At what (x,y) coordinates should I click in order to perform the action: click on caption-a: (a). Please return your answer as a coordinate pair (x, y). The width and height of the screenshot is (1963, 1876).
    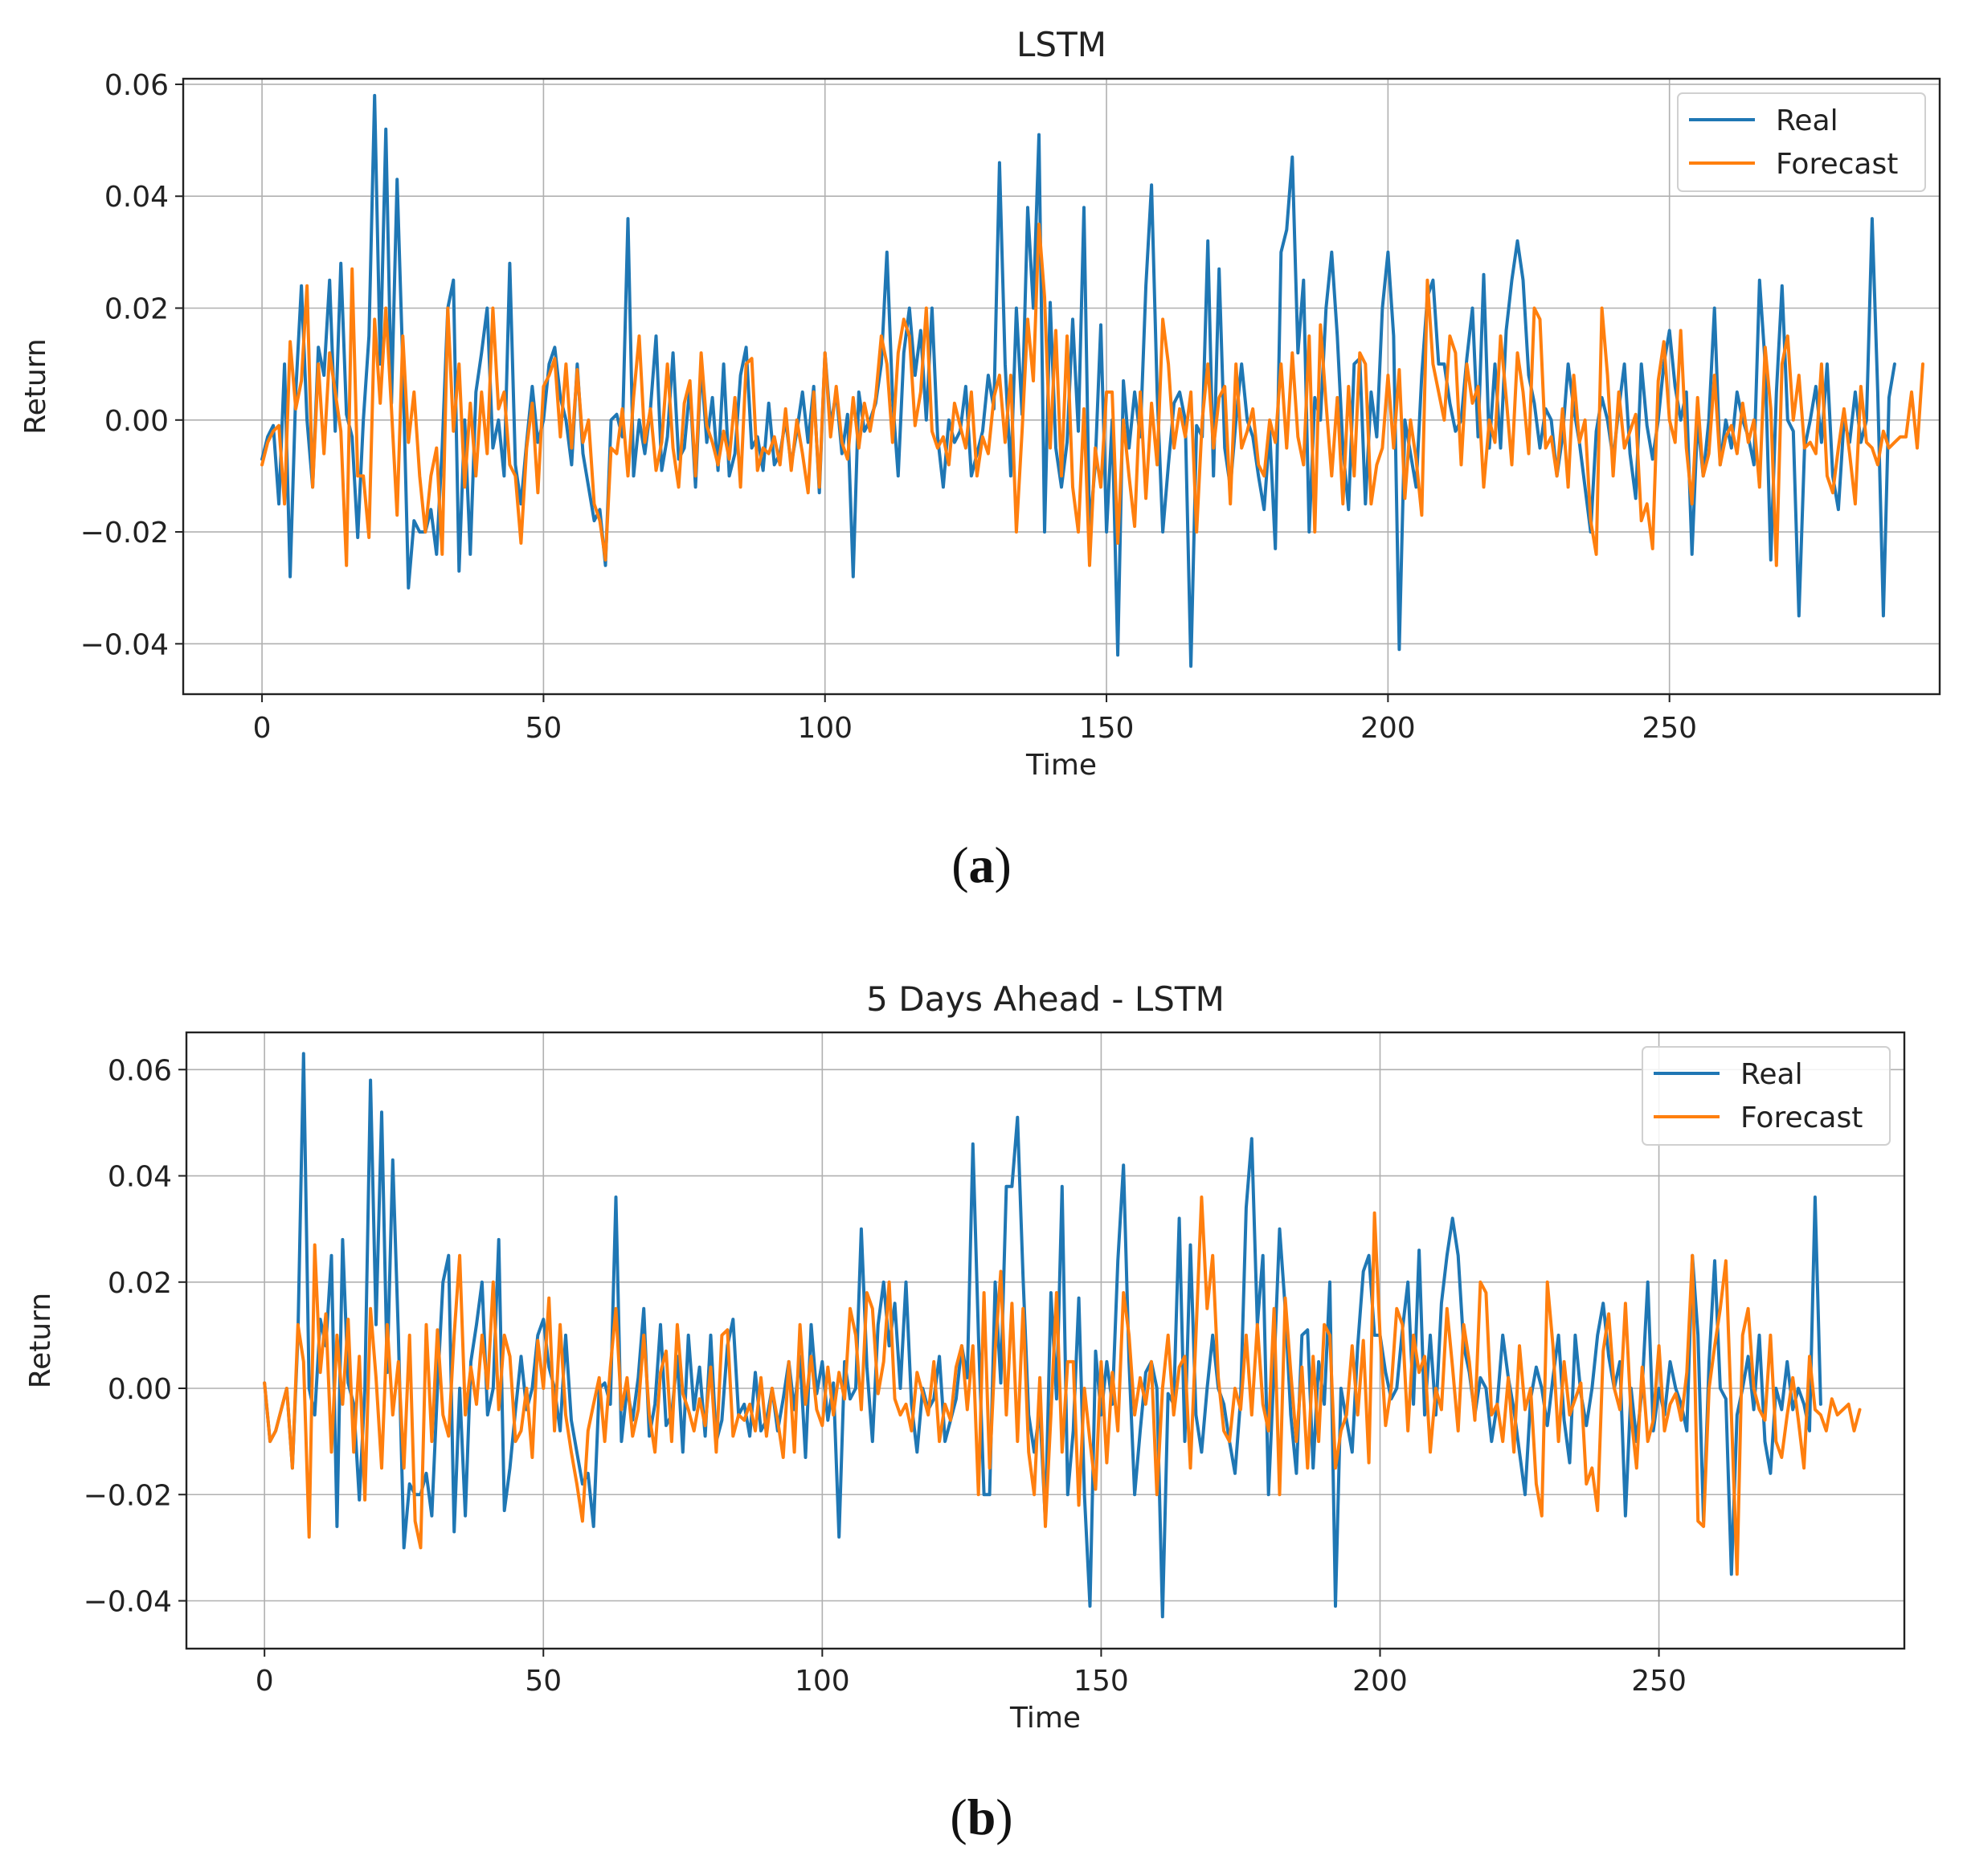
    Looking at the image, I should click on (981, 865).